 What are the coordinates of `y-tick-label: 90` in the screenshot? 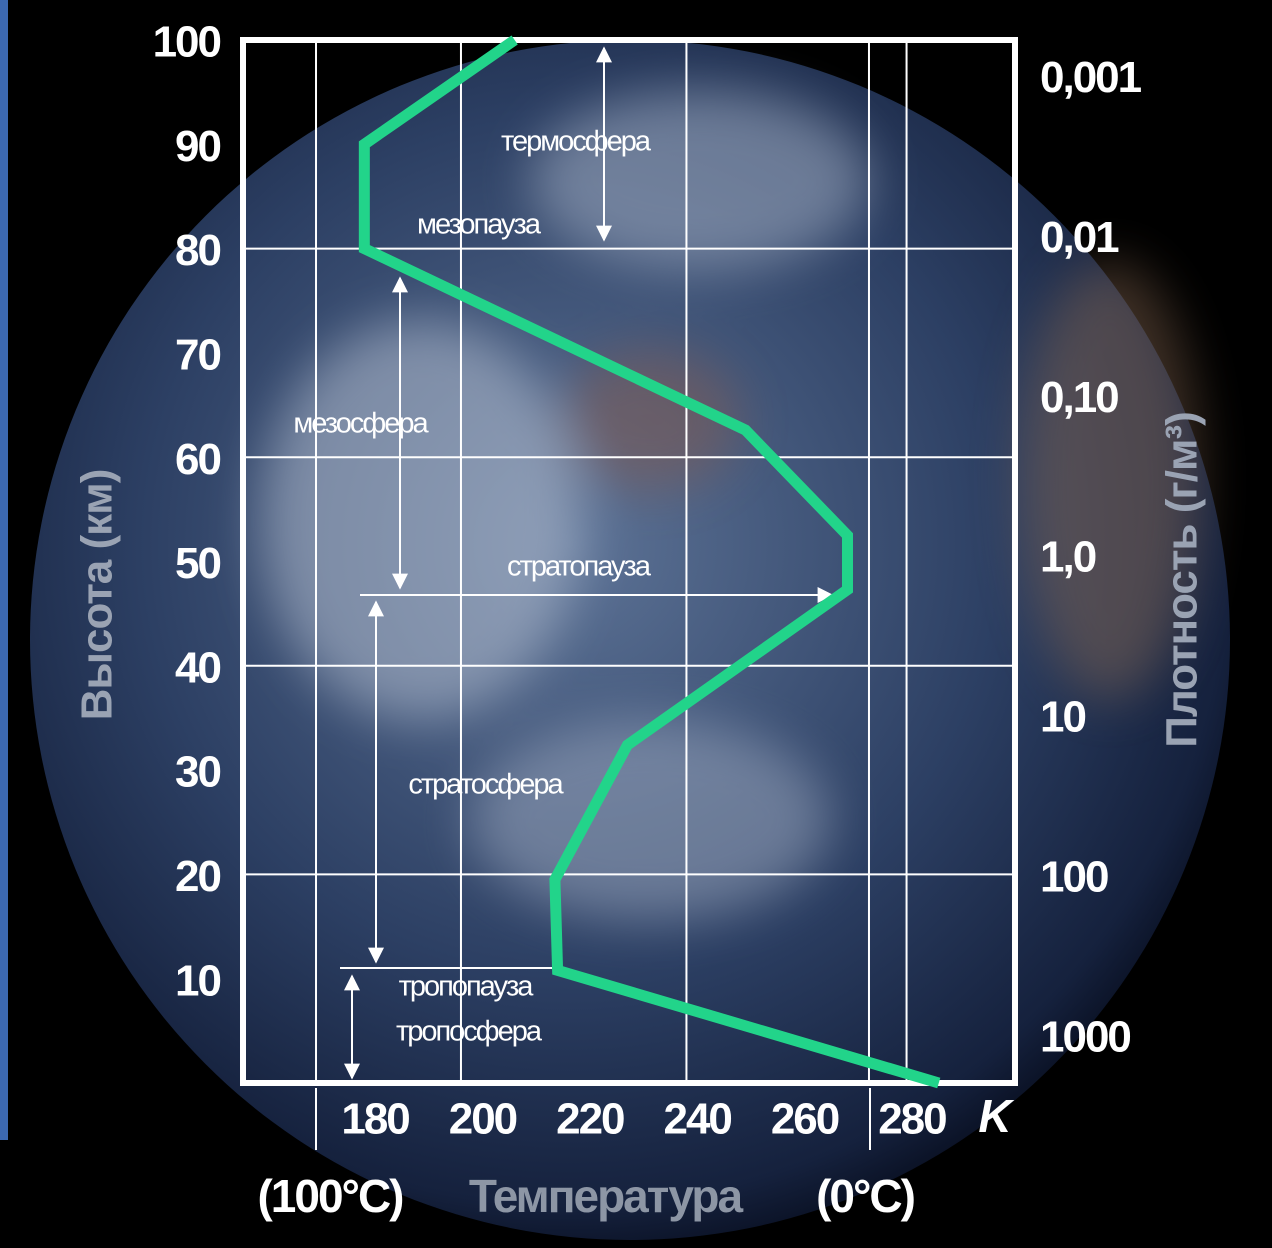 It's located at (197, 146).